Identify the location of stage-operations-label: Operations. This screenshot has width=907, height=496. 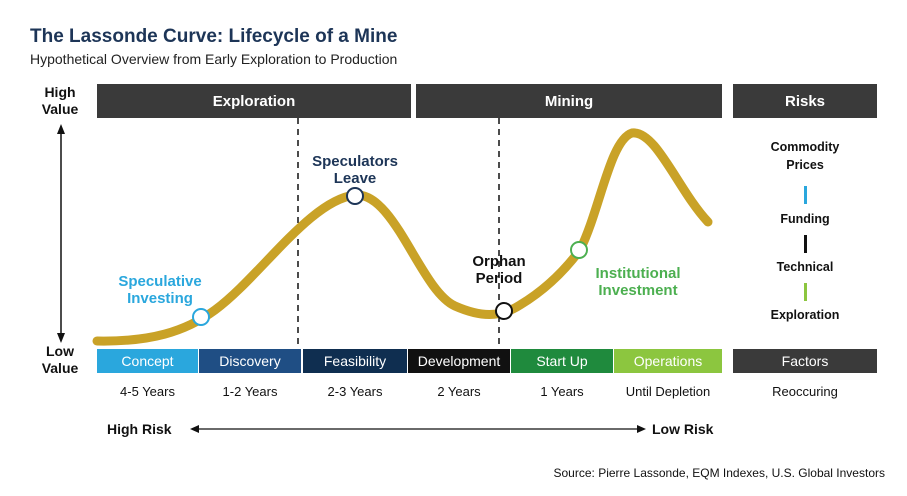
(668, 361).